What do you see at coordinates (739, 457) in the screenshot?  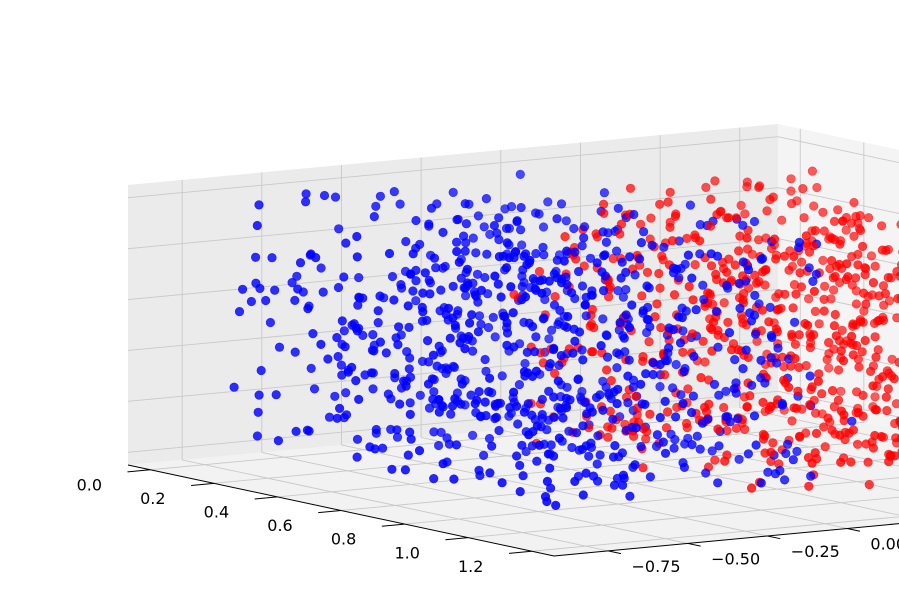 I see `y-grid-floor` at bounding box center [739, 457].